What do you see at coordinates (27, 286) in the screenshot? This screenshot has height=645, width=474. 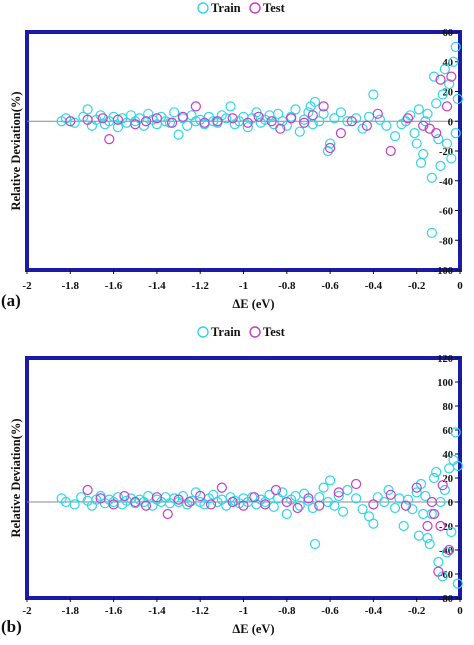 I see `x-tick-label: -2` at bounding box center [27, 286].